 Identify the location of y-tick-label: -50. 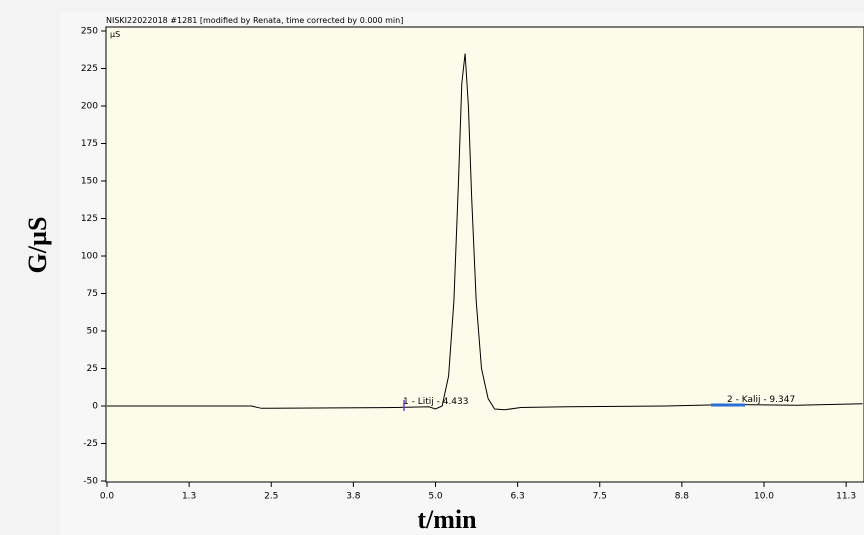
(90, 482).